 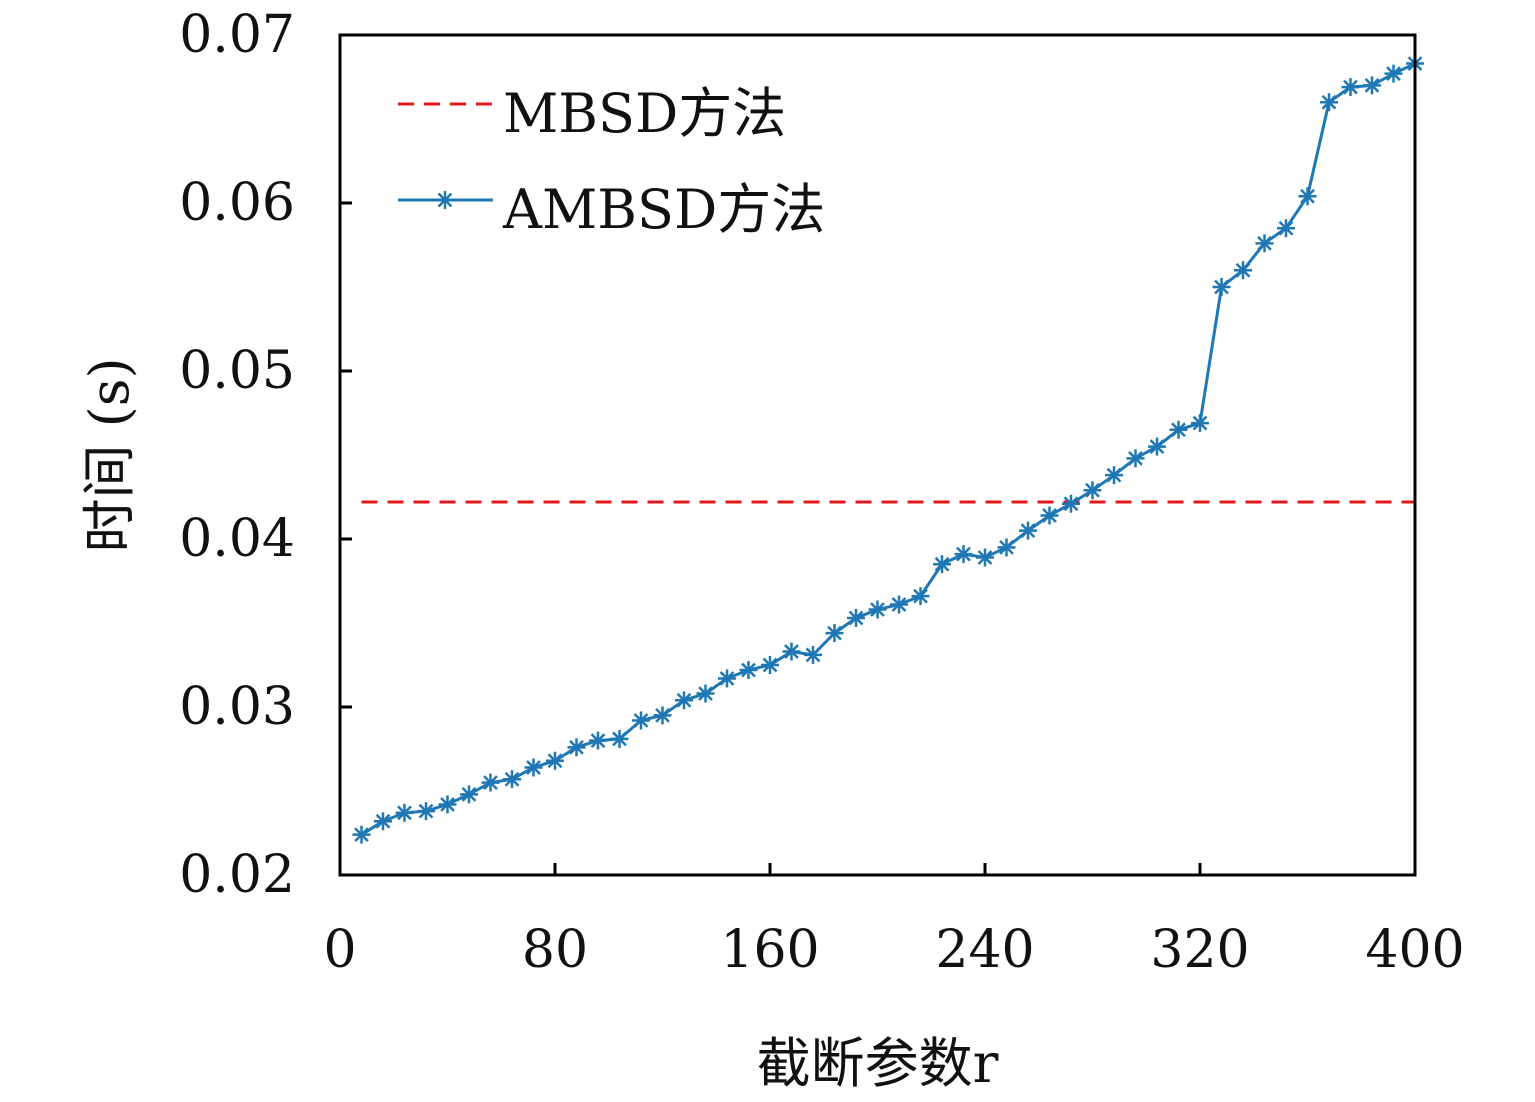 I want to click on legend-label-ambsd: AMBSD方法, so click(x=663, y=209).